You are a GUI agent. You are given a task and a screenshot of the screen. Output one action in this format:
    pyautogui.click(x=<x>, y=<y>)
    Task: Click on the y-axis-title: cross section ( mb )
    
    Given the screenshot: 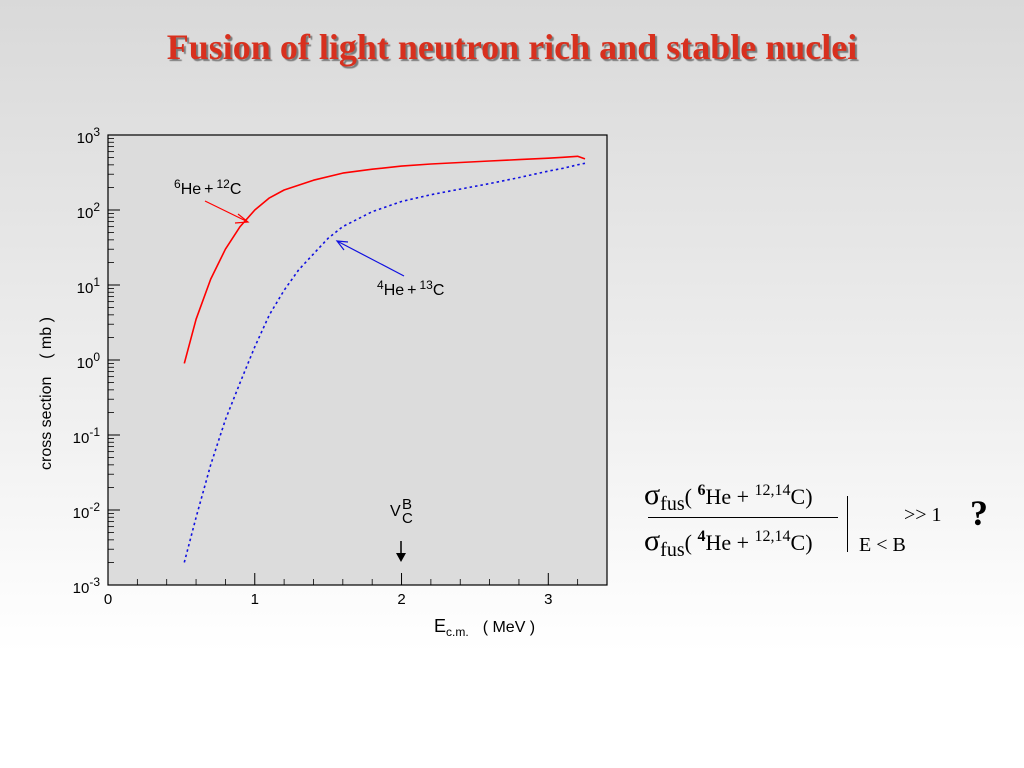 What is the action you would take?
    pyautogui.click(x=46, y=393)
    